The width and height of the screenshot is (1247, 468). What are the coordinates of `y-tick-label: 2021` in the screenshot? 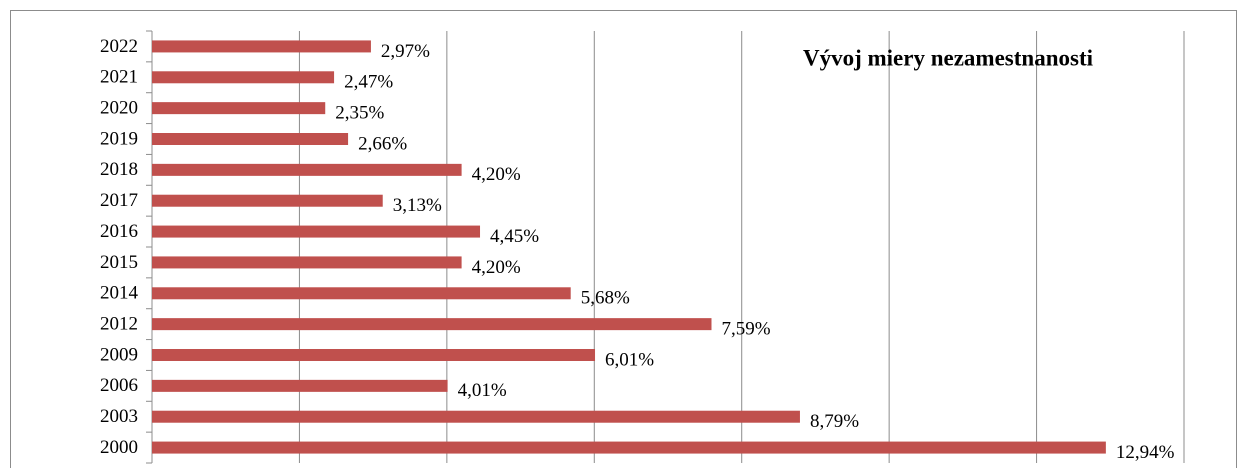 It's located at (119, 77).